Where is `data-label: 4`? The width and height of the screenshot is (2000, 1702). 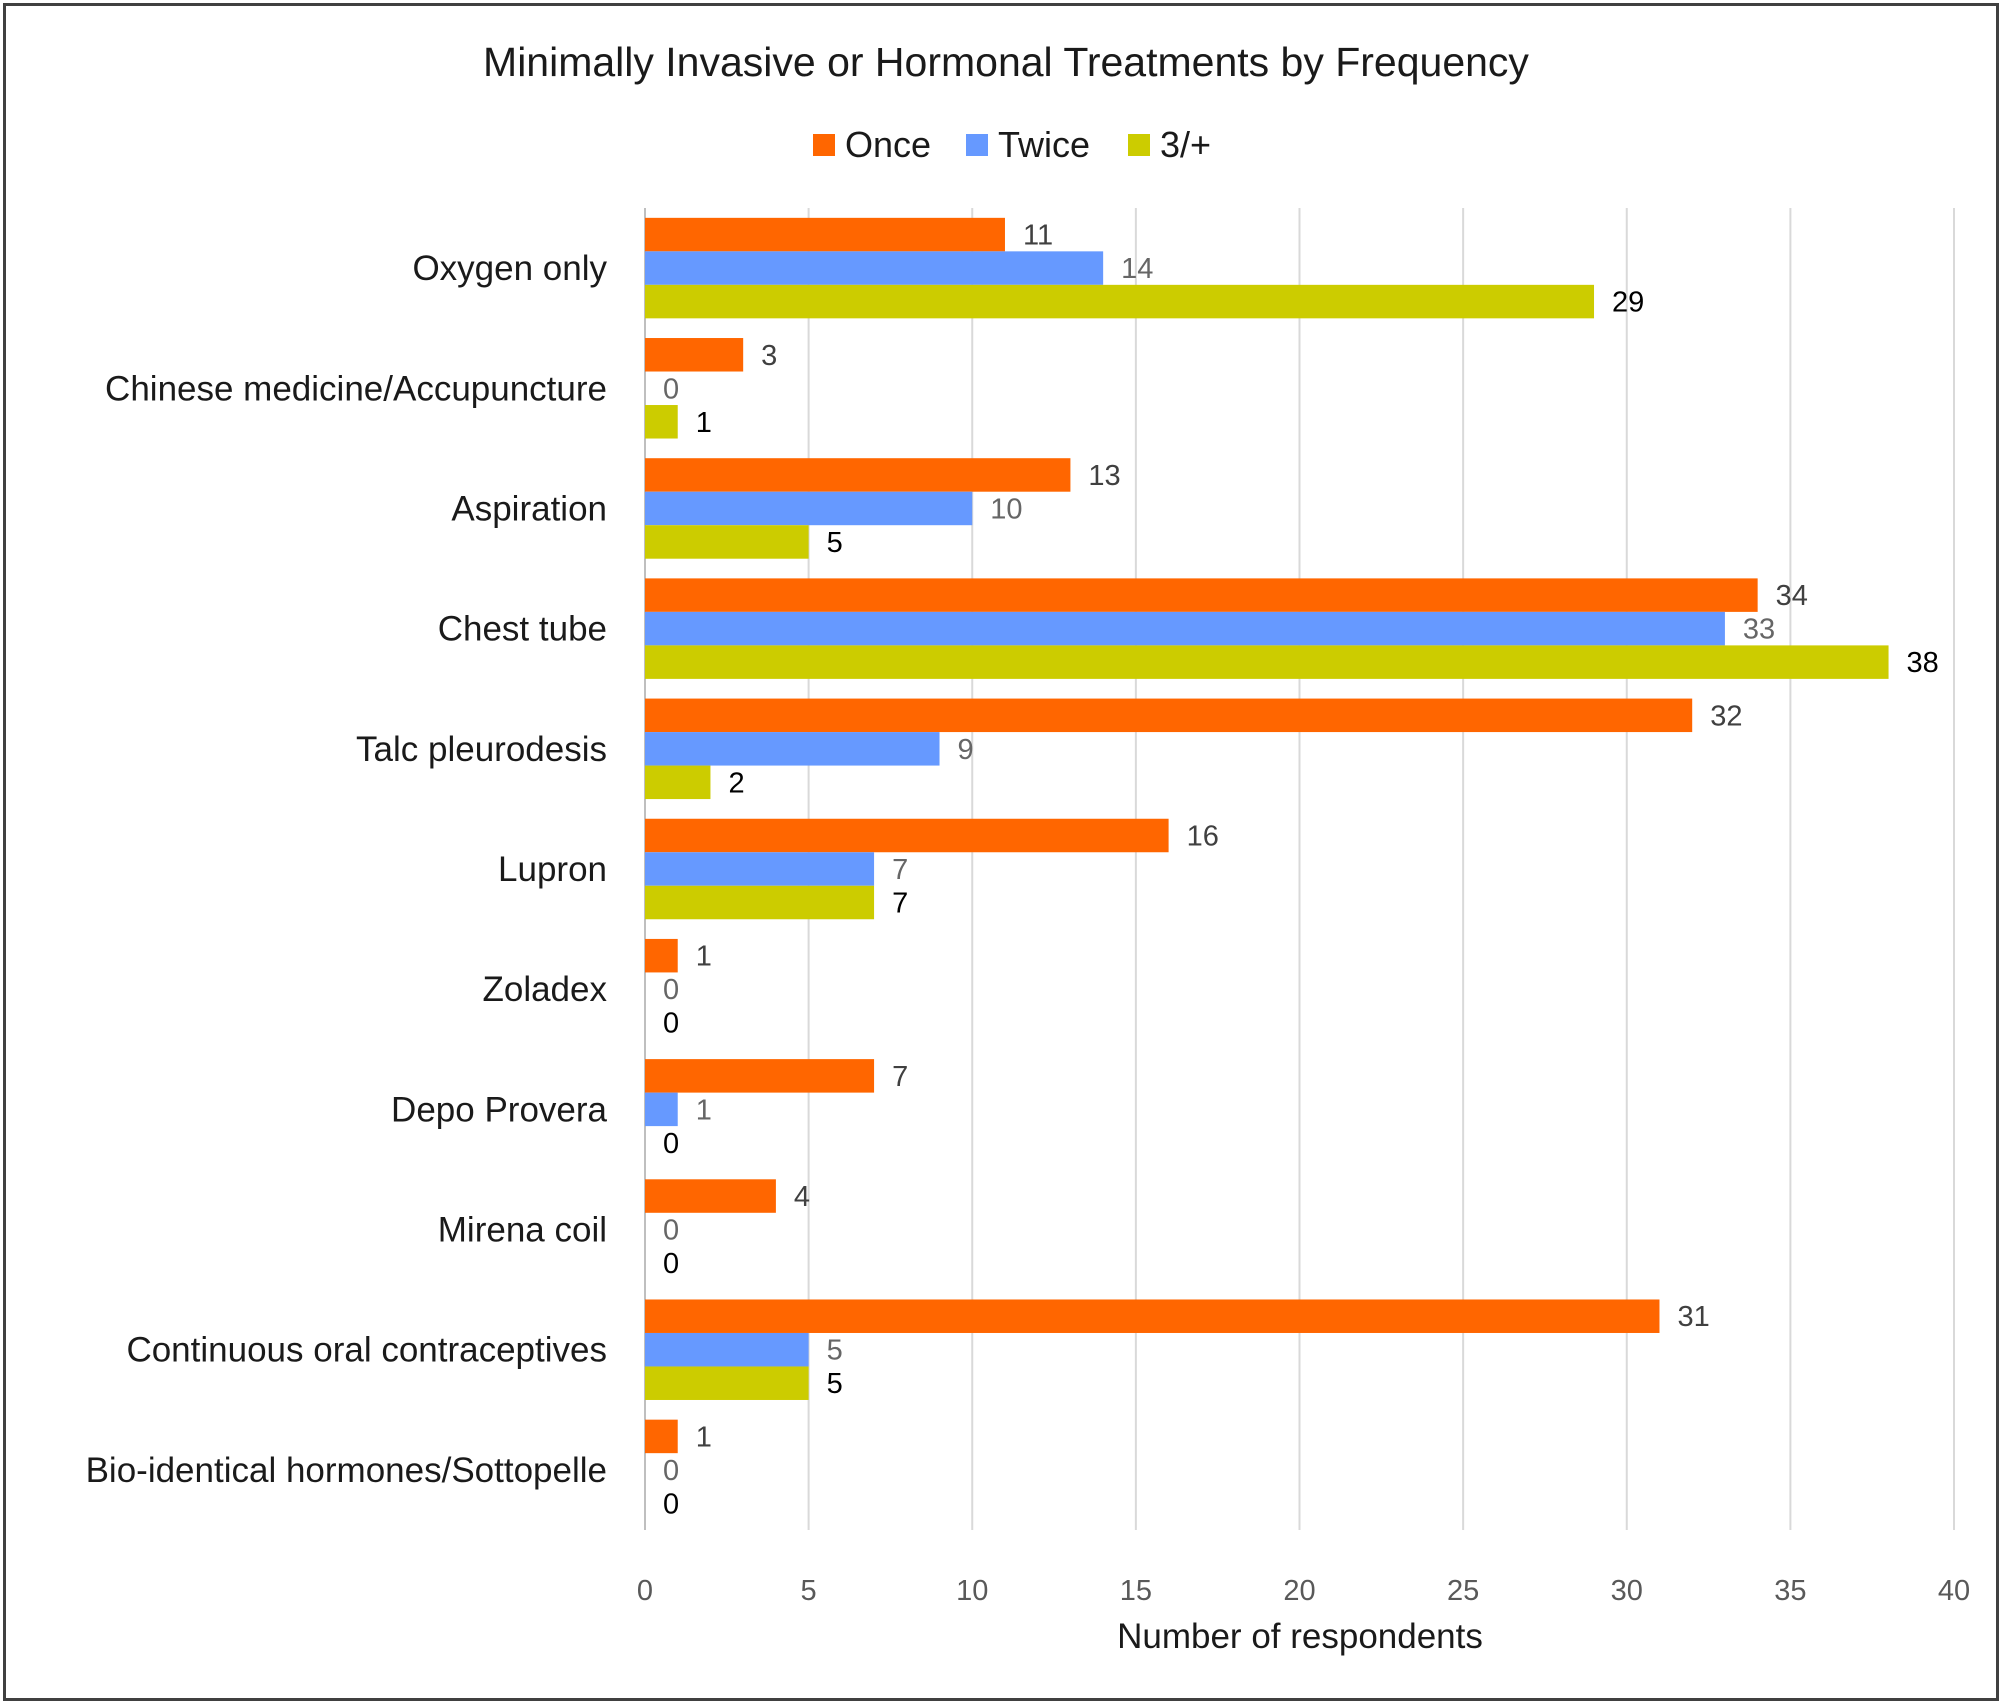
data-label: 4 is located at coordinates (802, 1197).